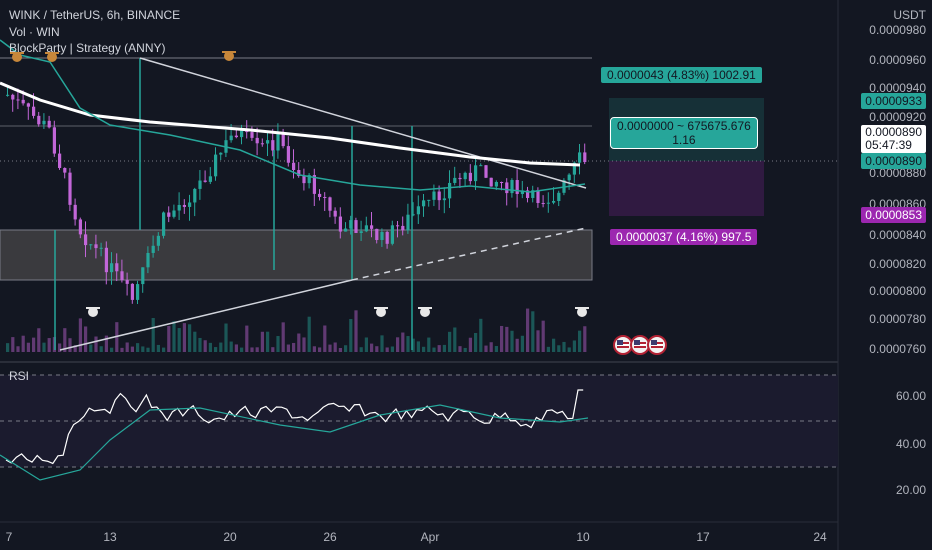  I want to click on target-tag: 0.0000043 (4.83%) 1002.91, so click(681, 75).